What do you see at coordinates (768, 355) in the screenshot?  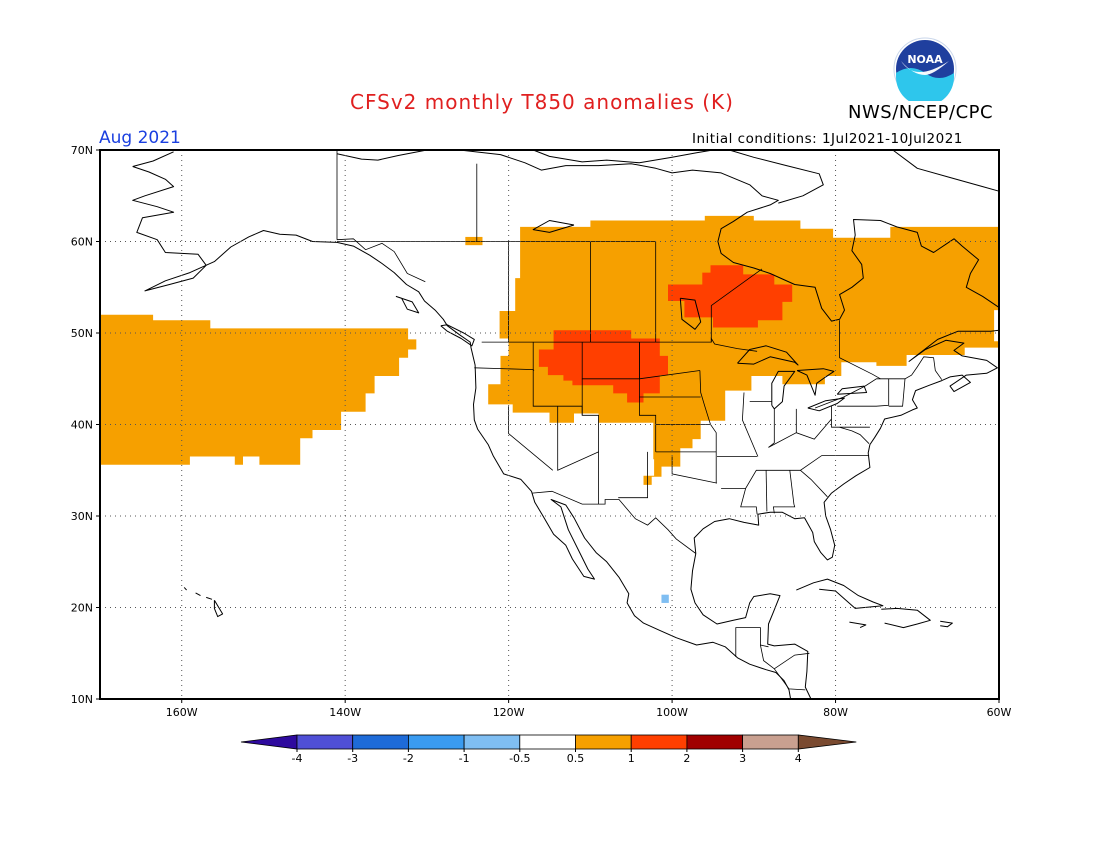 I see `lake-superior` at bounding box center [768, 355].